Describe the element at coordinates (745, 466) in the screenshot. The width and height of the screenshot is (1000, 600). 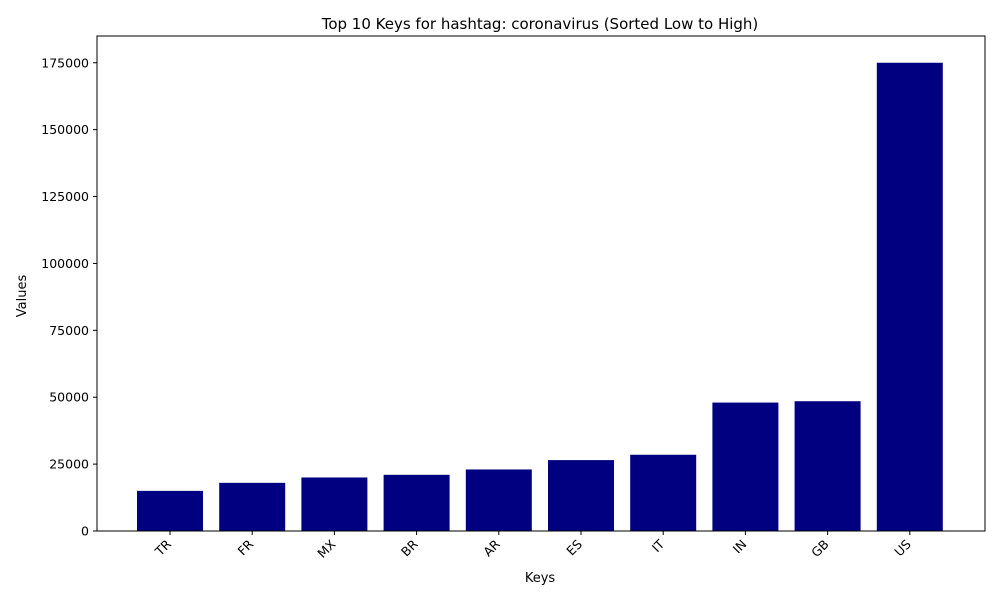
I see `bar-in` at that location.